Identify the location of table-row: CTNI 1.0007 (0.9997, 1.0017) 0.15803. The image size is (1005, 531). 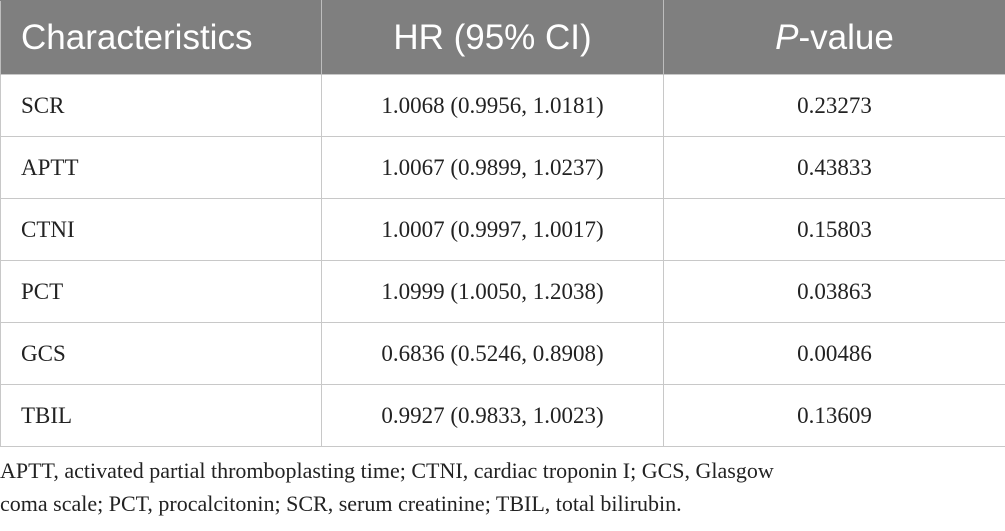
(502, 229).